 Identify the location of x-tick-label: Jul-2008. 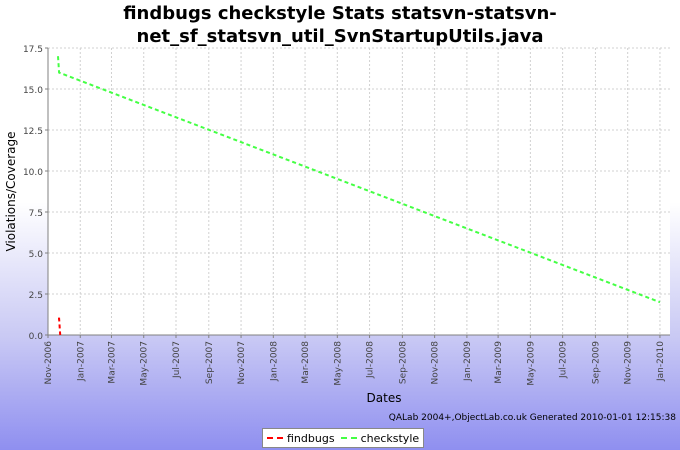
(371, 360).